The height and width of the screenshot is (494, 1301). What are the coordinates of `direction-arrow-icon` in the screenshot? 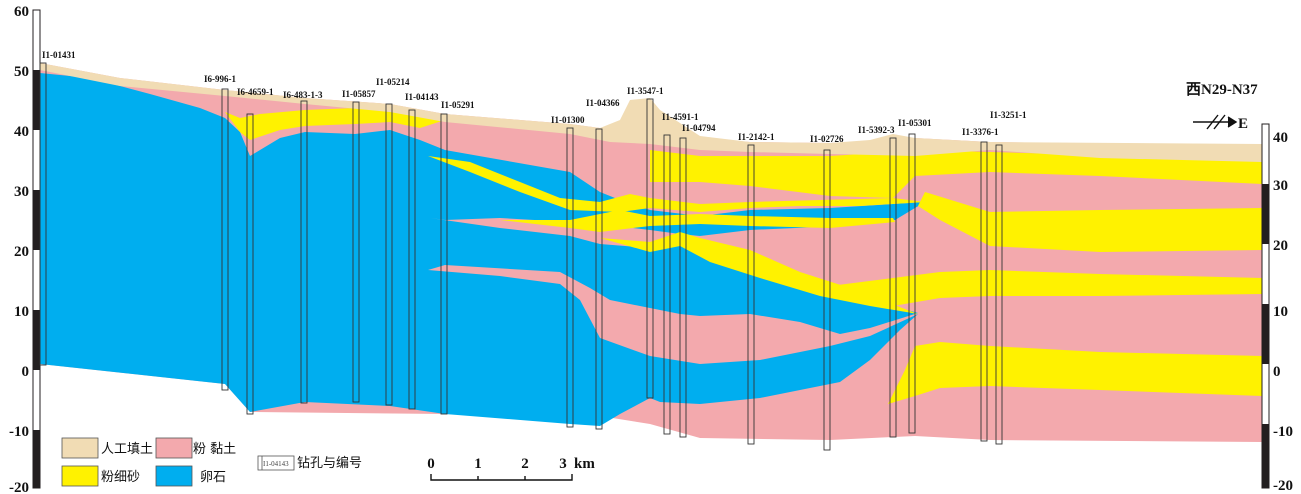 It's located at (1215, 122).